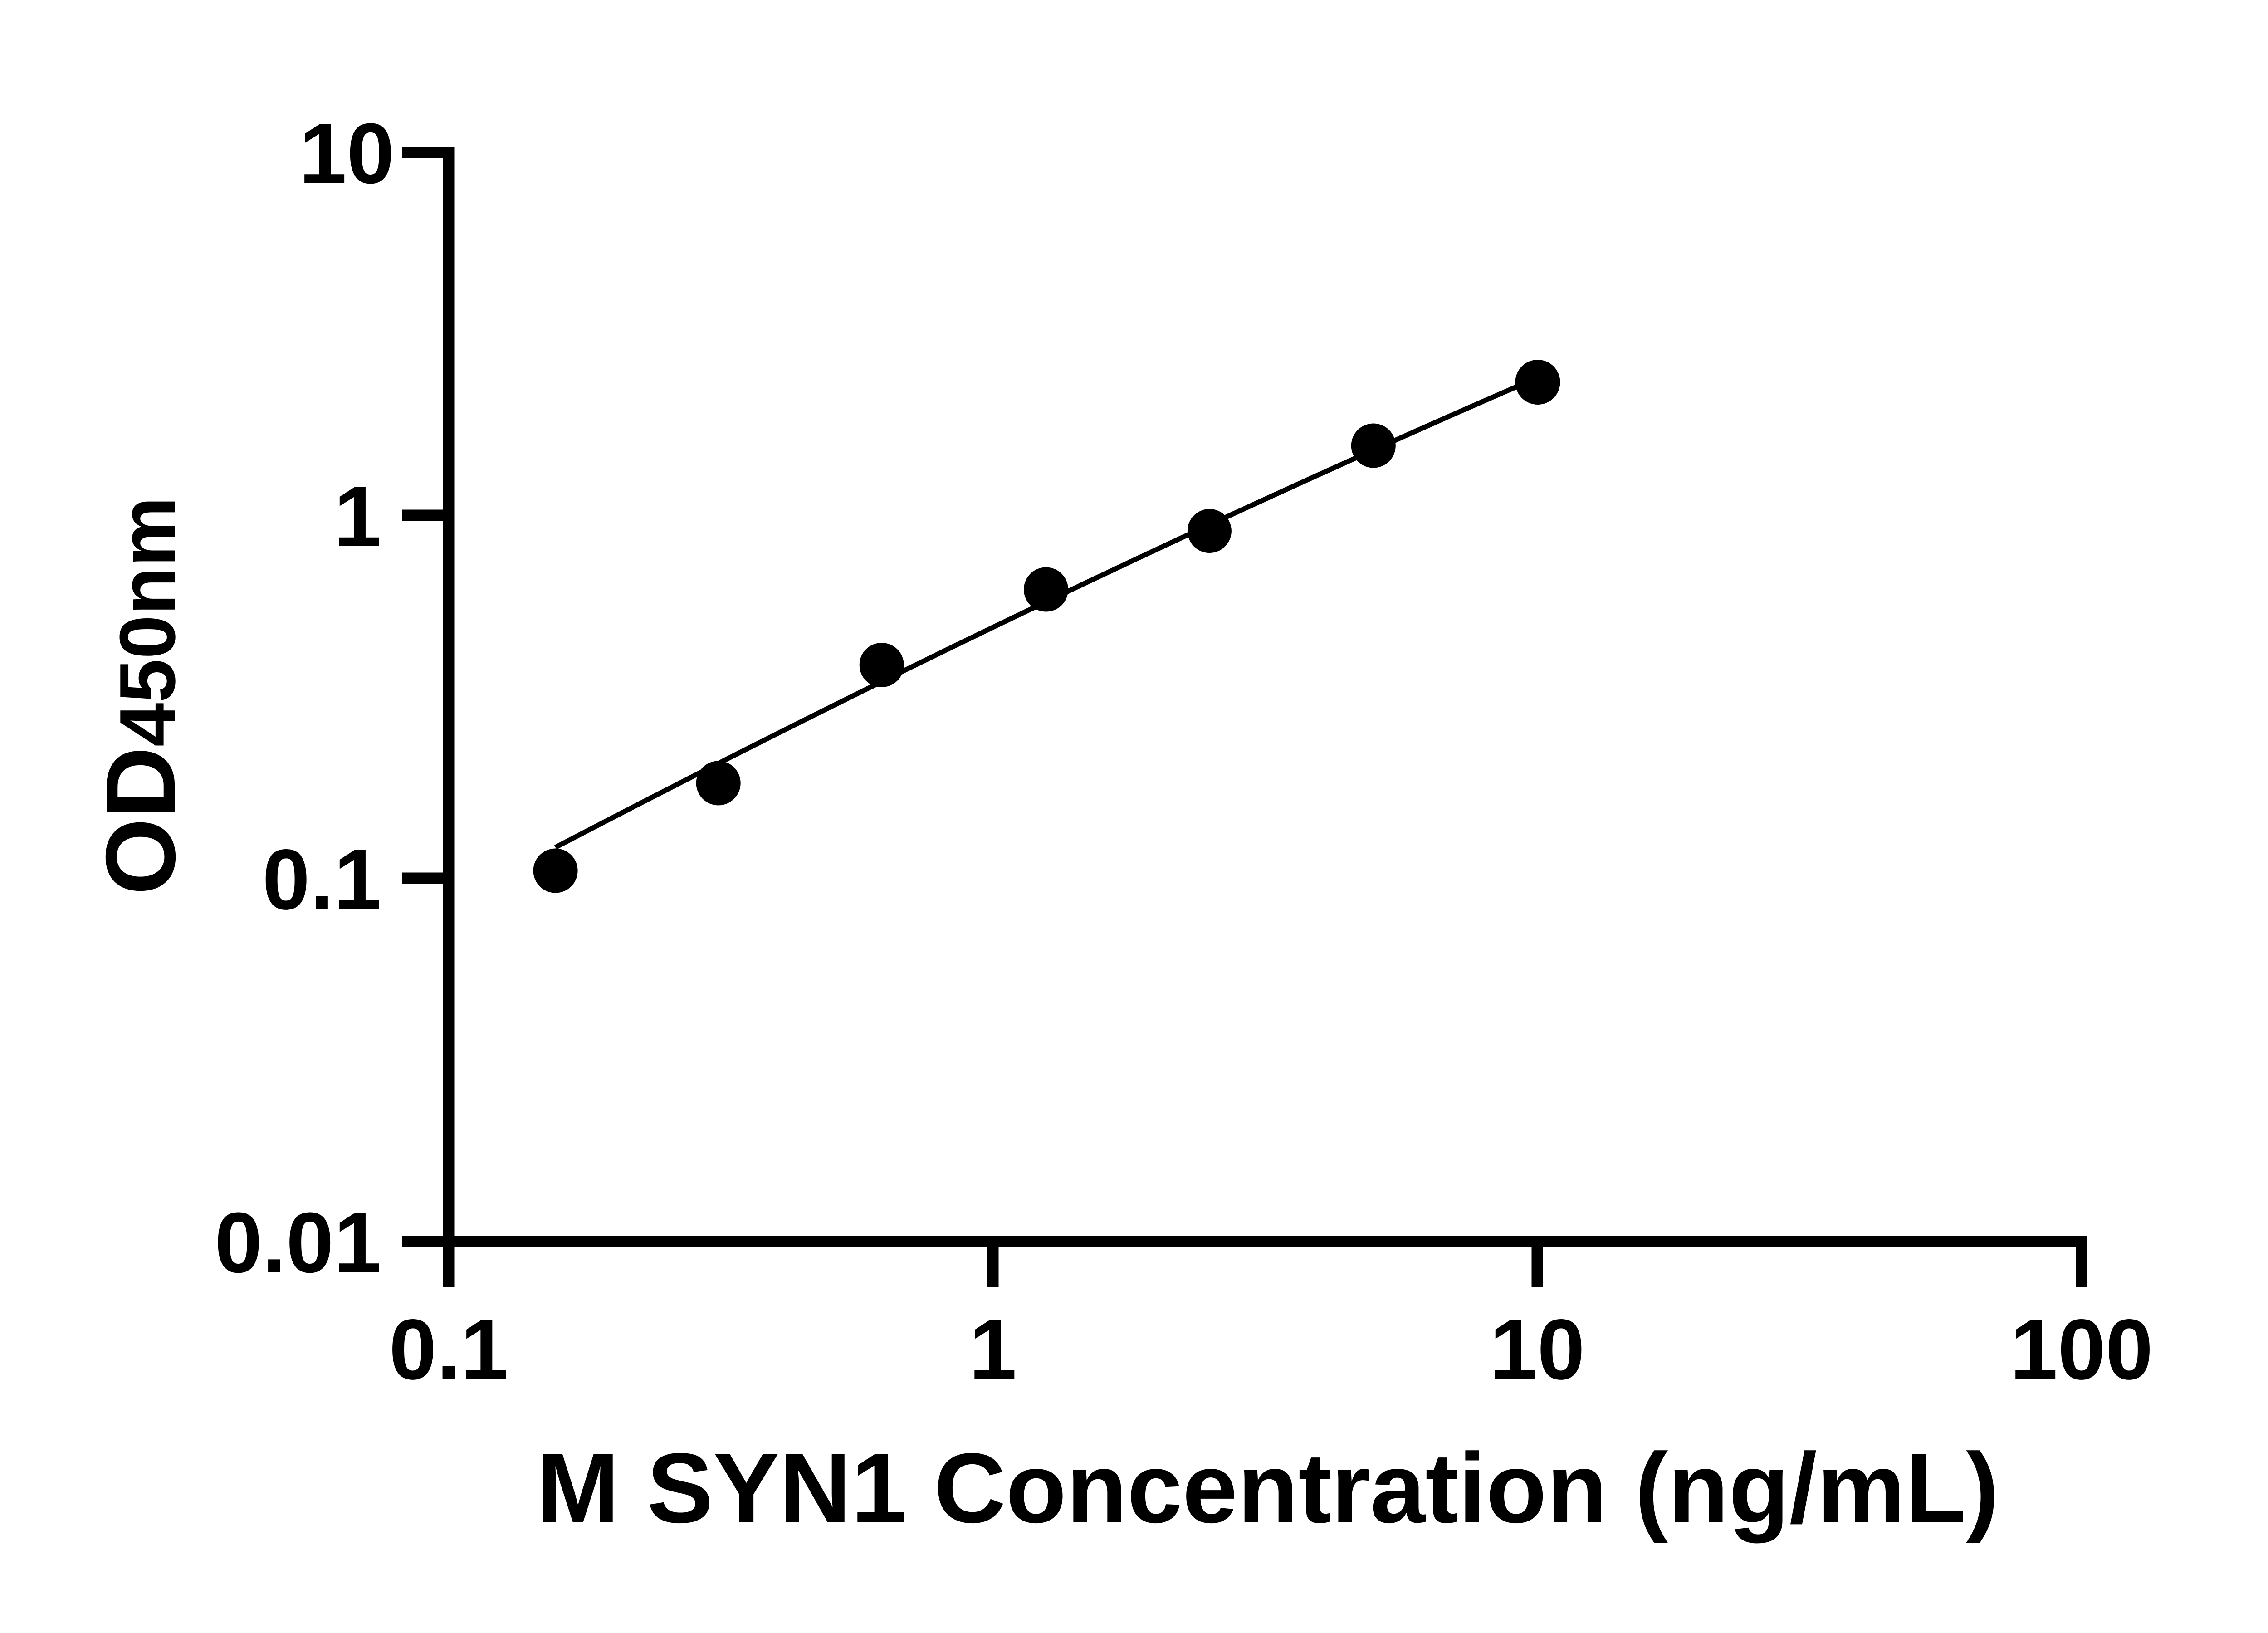  Describe the element at coordinates (1268, 1488) in the screenshot. I see `svg-text: M SYN1 Concentration (ng/mL)` at that location.